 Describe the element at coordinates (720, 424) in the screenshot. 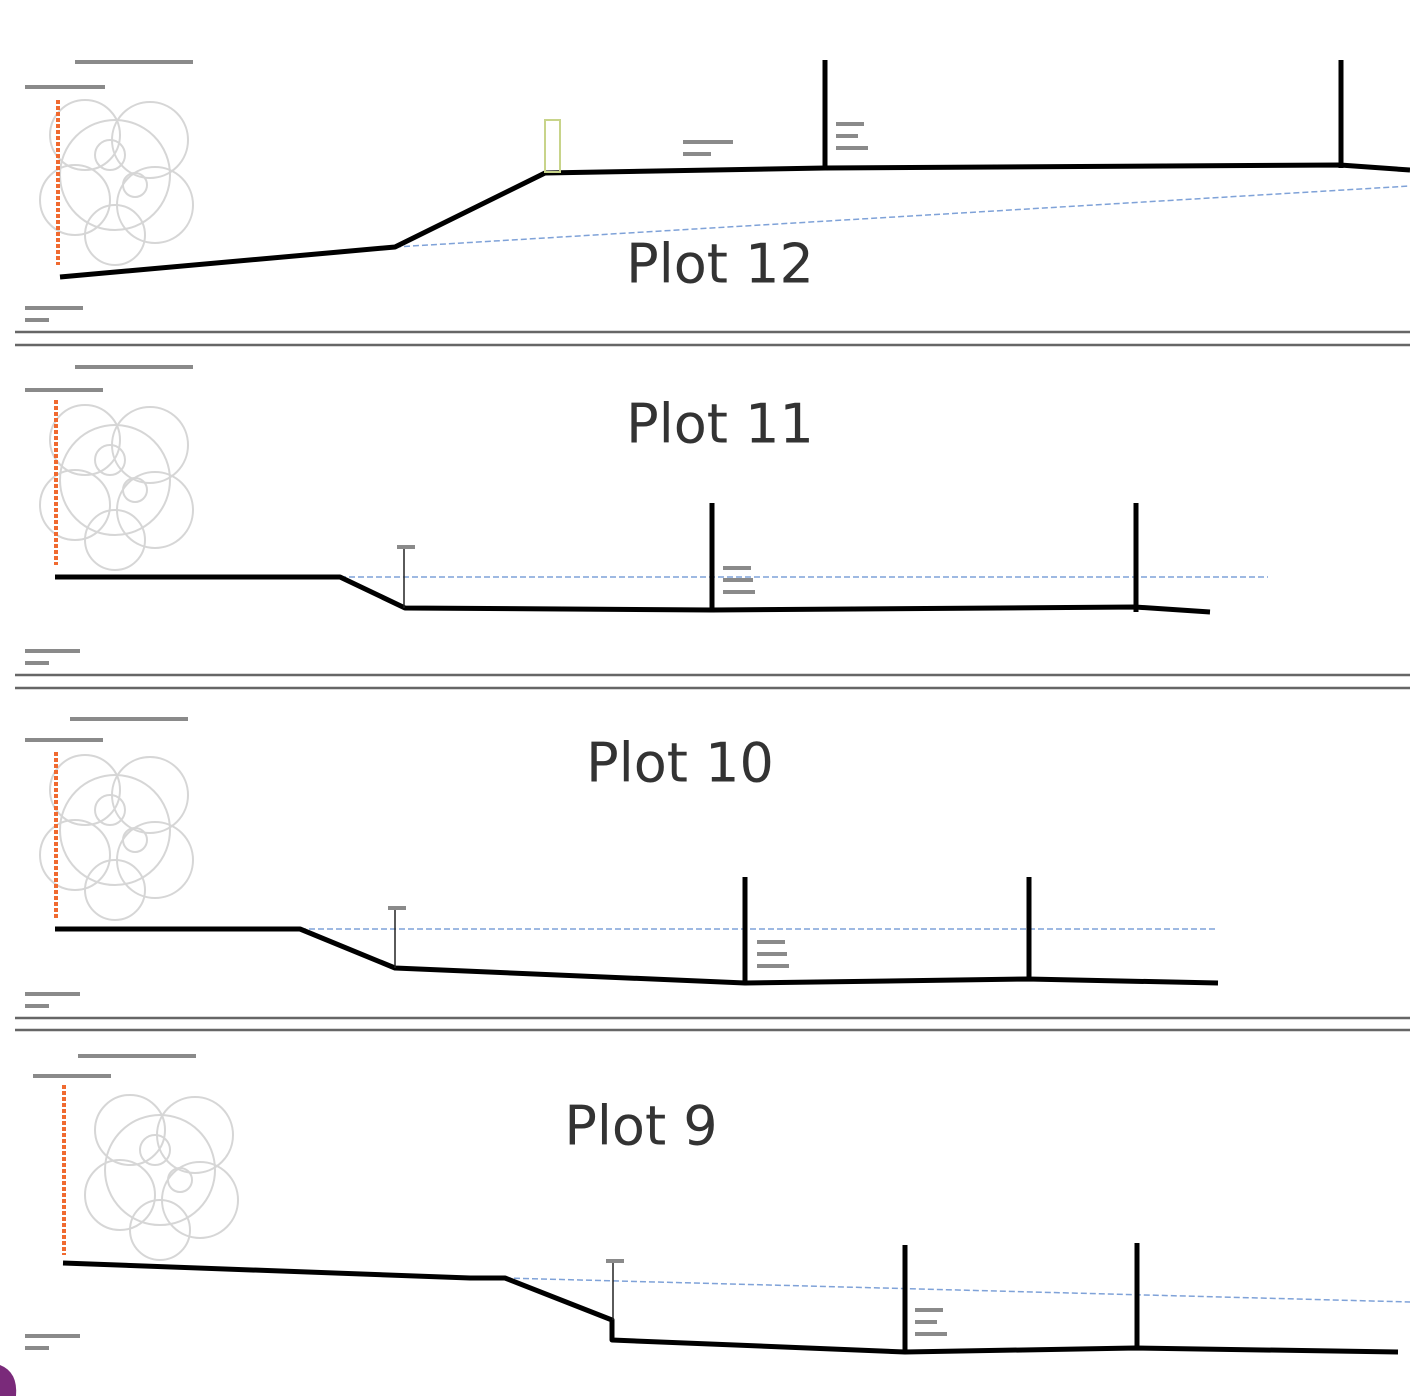

I see `plot-title: Plot 11` at that location.